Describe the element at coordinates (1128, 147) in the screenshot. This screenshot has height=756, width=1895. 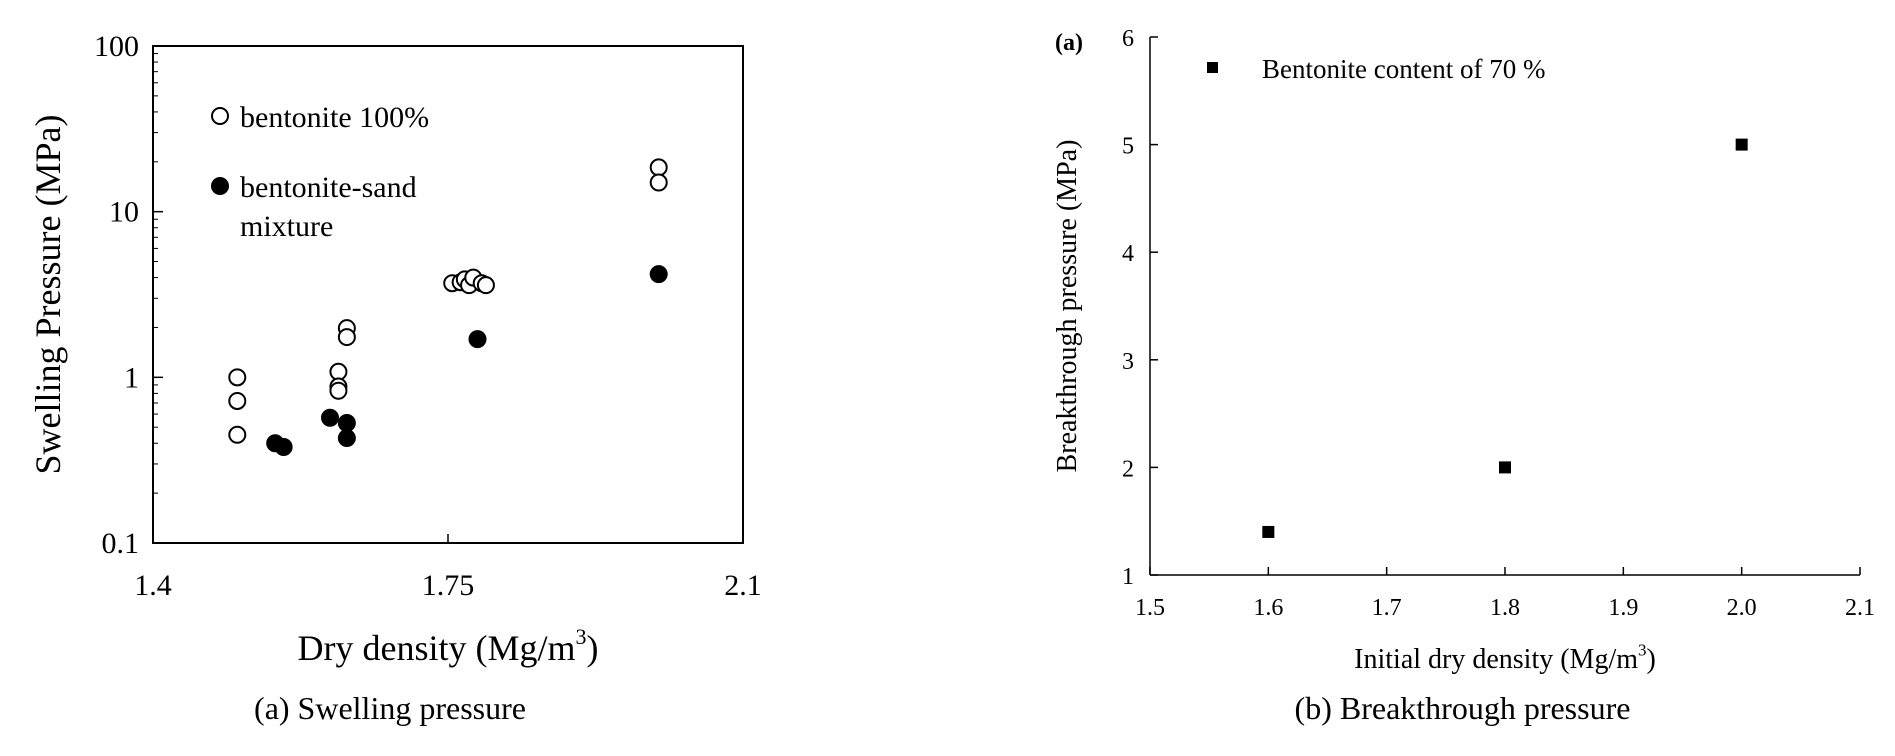
I see `y-tick-label: 5` at that location.